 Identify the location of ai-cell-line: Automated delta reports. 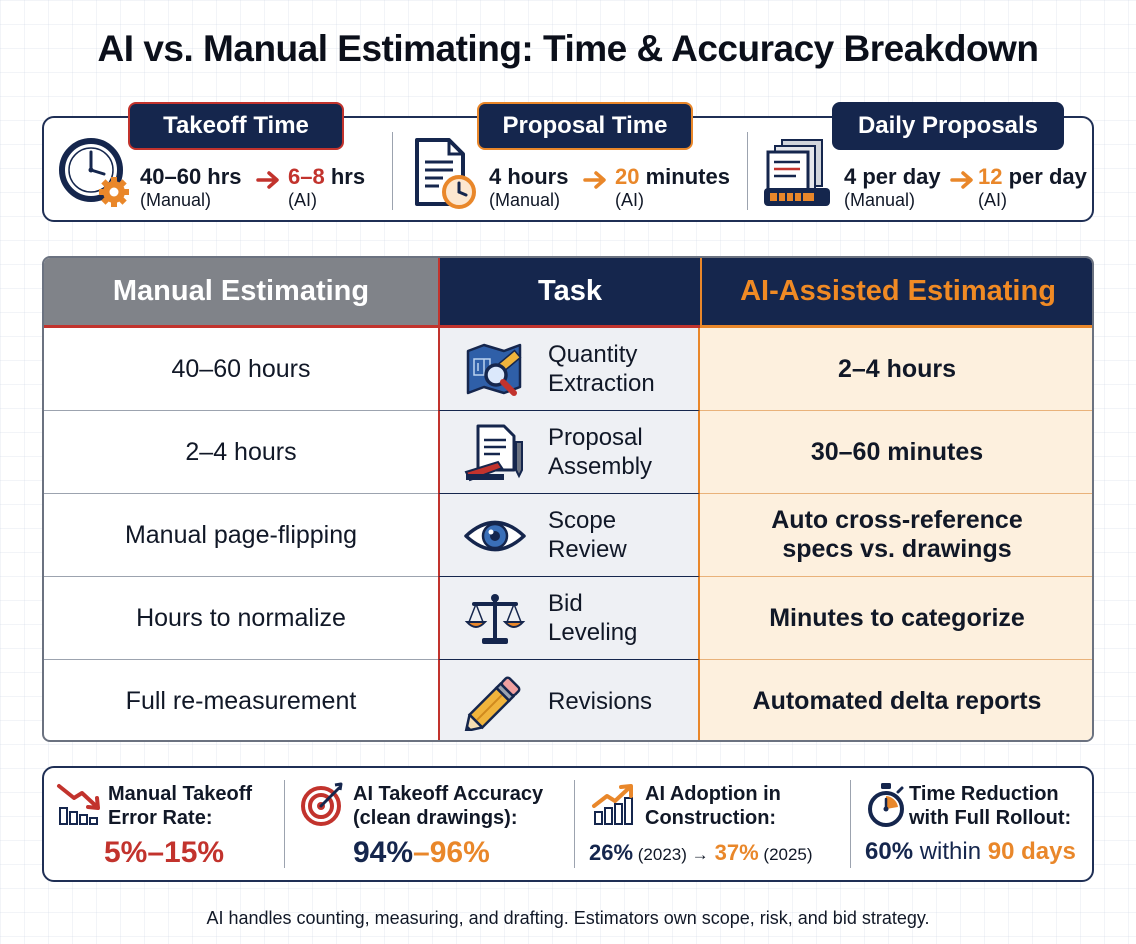
(897, 701).